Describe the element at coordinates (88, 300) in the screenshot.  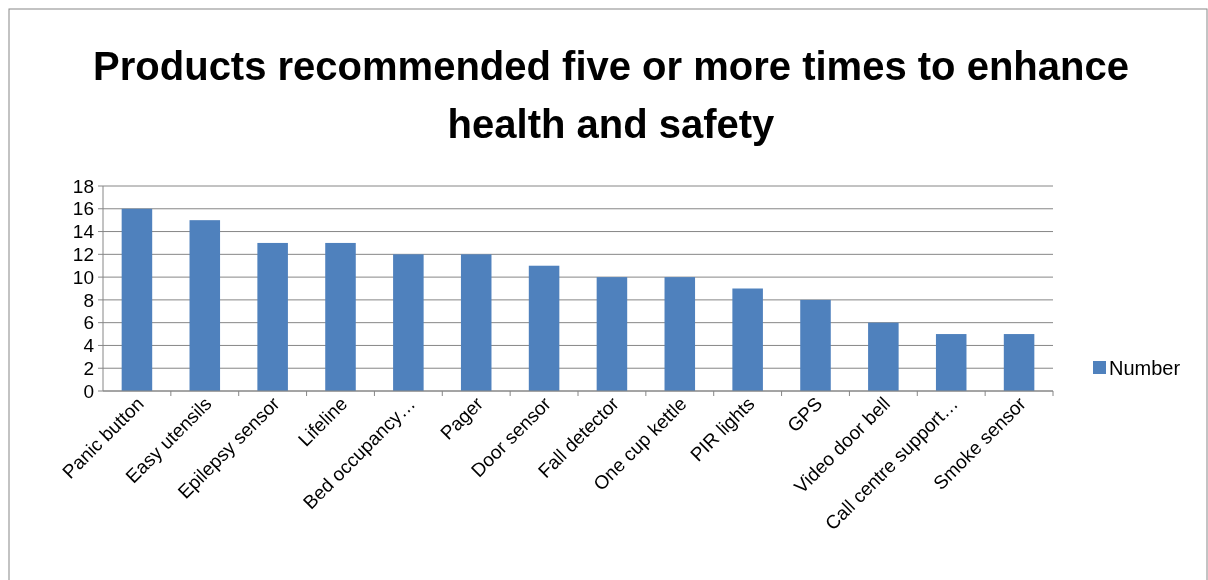
I see `y-tick-label: 8` at that location.